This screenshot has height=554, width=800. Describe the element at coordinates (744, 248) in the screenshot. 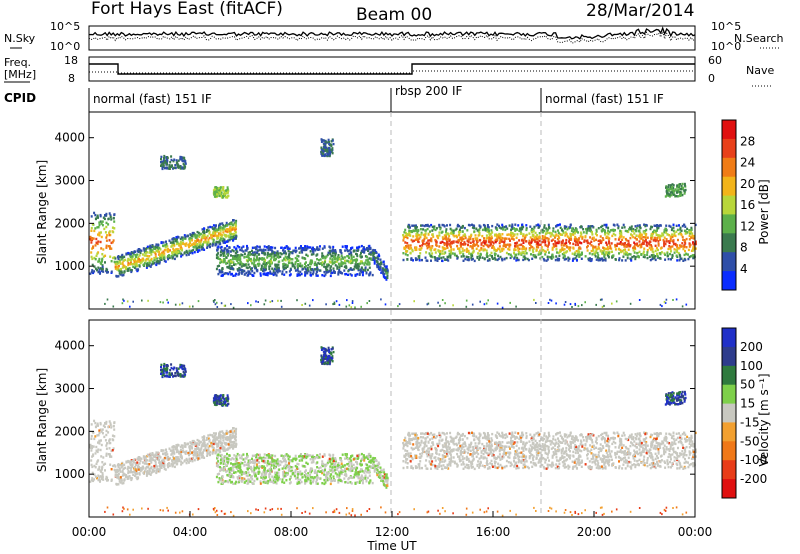

I see `colorbar-tick-label: 8` at that location.